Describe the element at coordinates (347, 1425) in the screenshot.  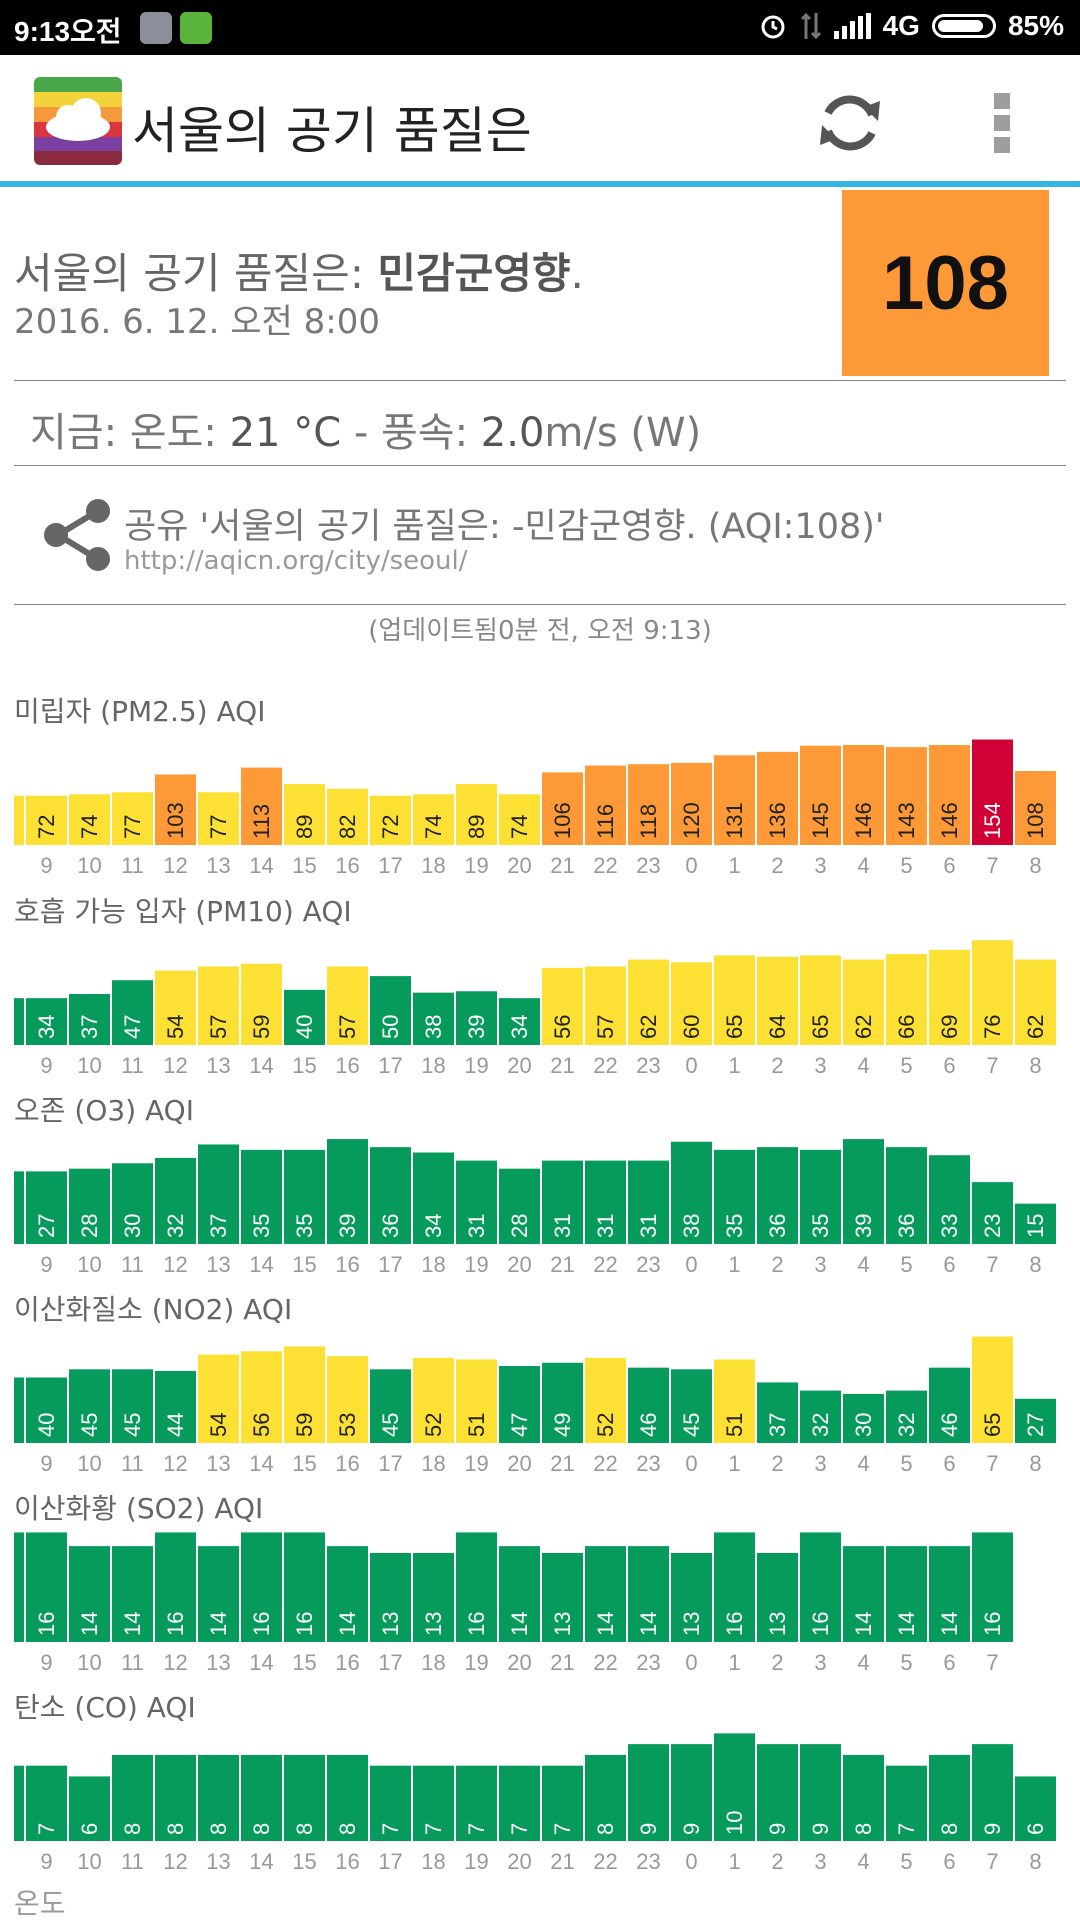
I see `data-label: 53` at that location.